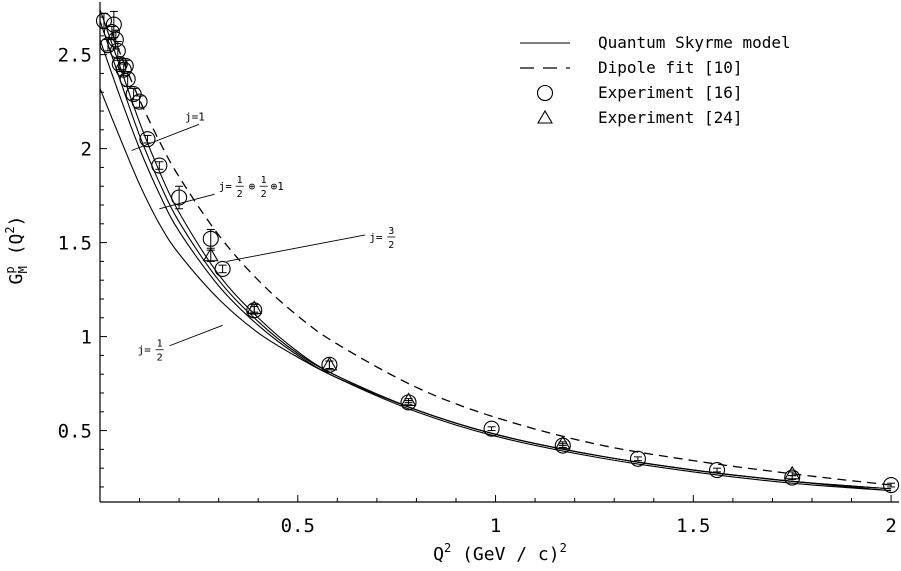 This screenshot has width=901, height=571. I want to click on y-tick-label: 1, so click(86, 338).